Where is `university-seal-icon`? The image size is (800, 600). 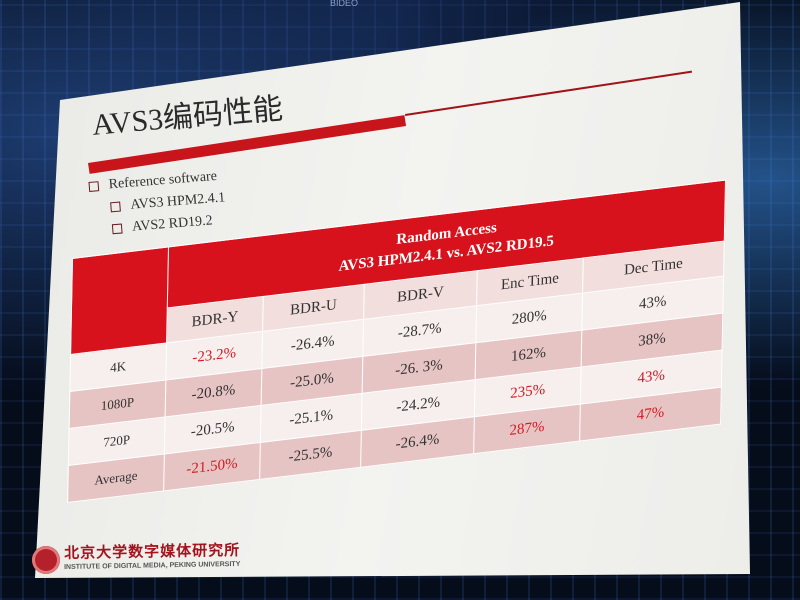 university-seal-icon is located at coordinates (46, 560).